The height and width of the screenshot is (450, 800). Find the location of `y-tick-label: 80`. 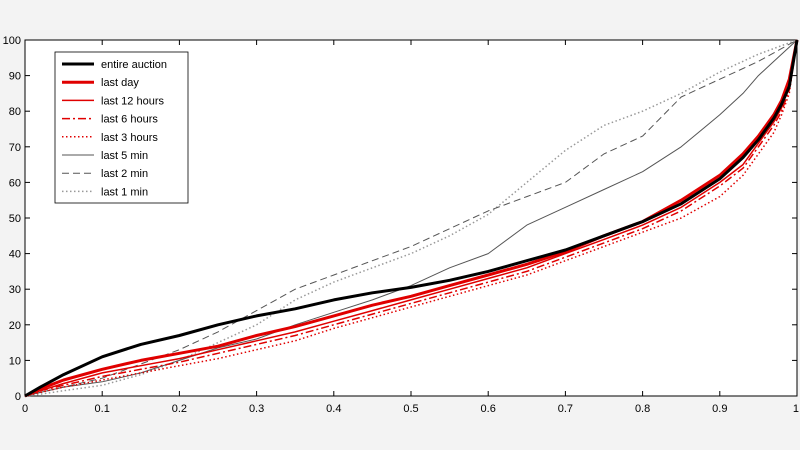

y-tick-label: 80 is located at coordinates (15, 112).